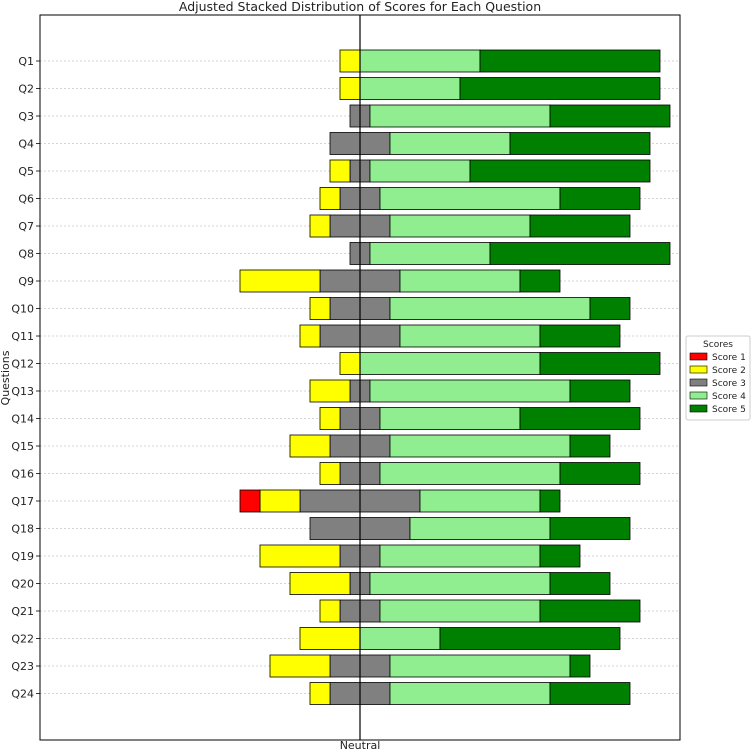 The height and width of the screenshot is (751, 753). Describe the element at coordinates (729, 410) in the screenshot. I see `legend-label: Score 5` at that location.